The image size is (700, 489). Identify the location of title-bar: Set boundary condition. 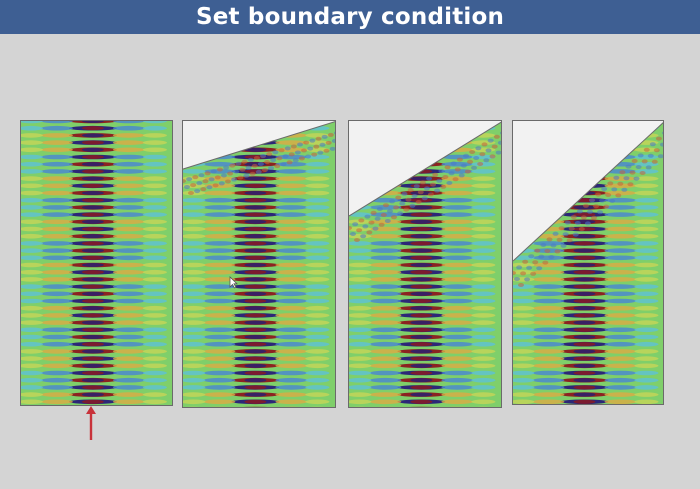
(350, 17).